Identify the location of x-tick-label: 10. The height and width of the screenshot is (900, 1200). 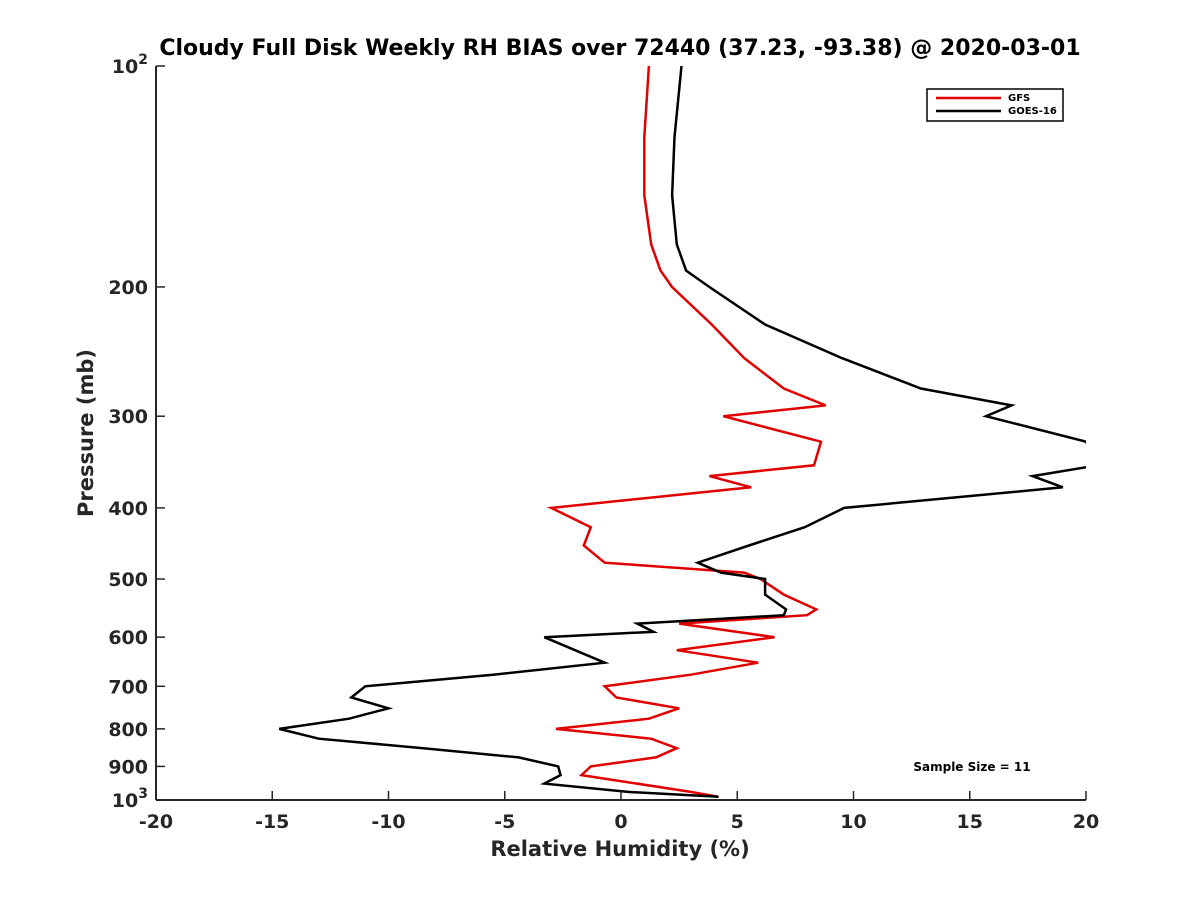
(853, 822).